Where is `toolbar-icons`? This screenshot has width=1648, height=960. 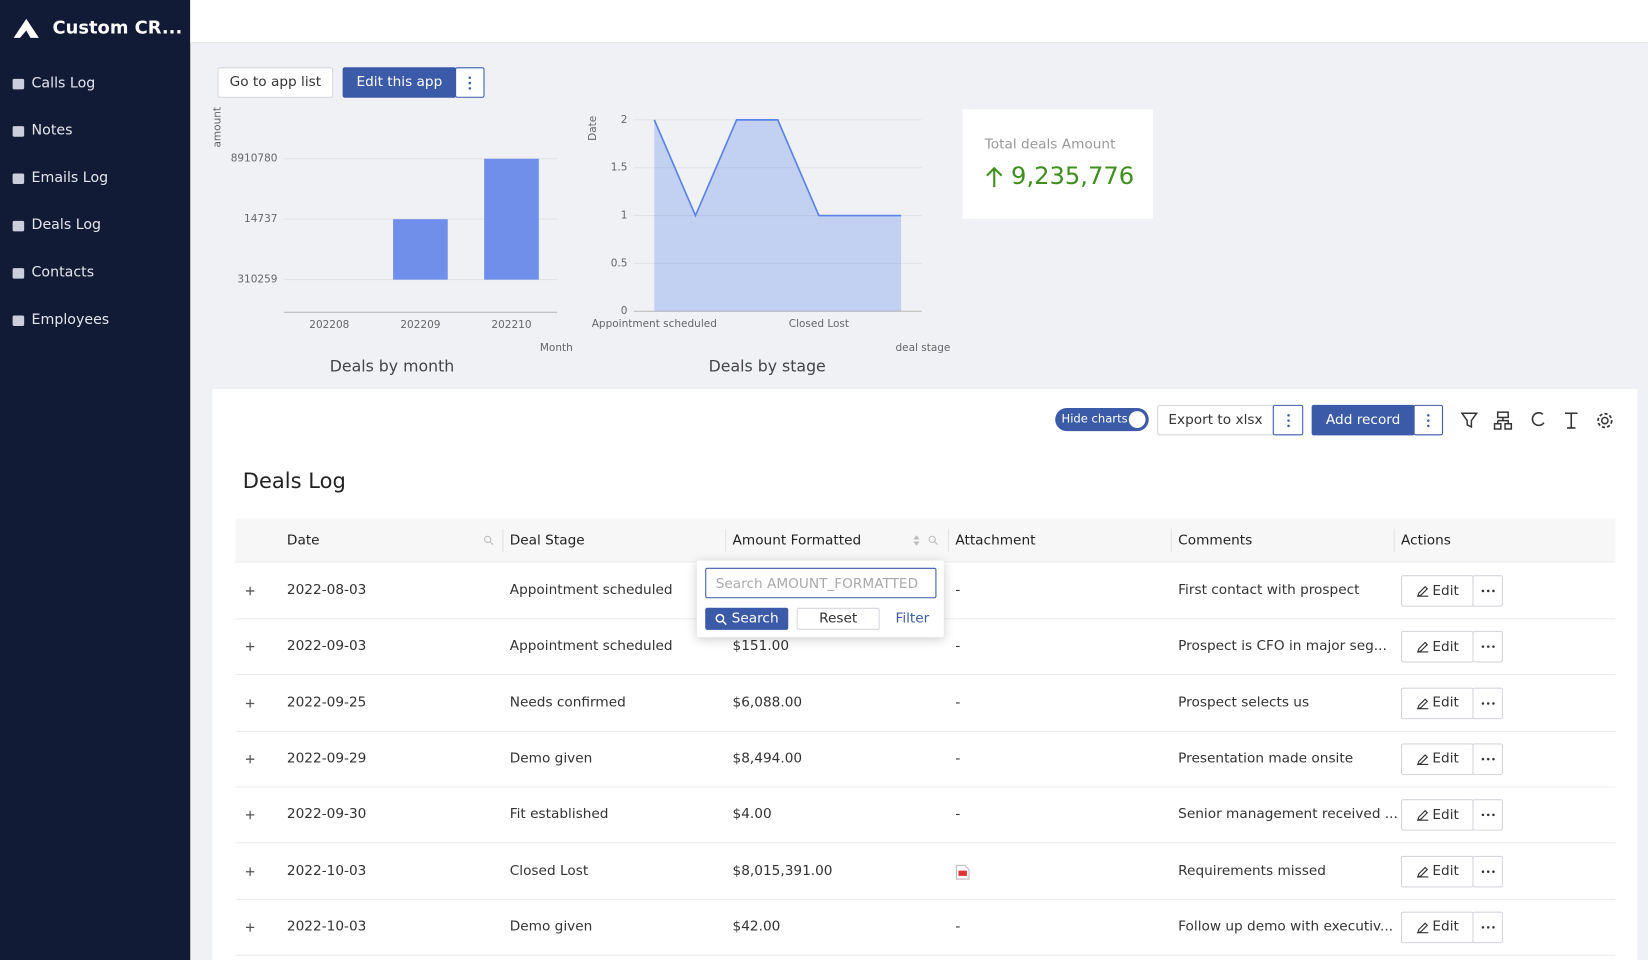
toolbar-icons is located at coordinates (1538, 420).